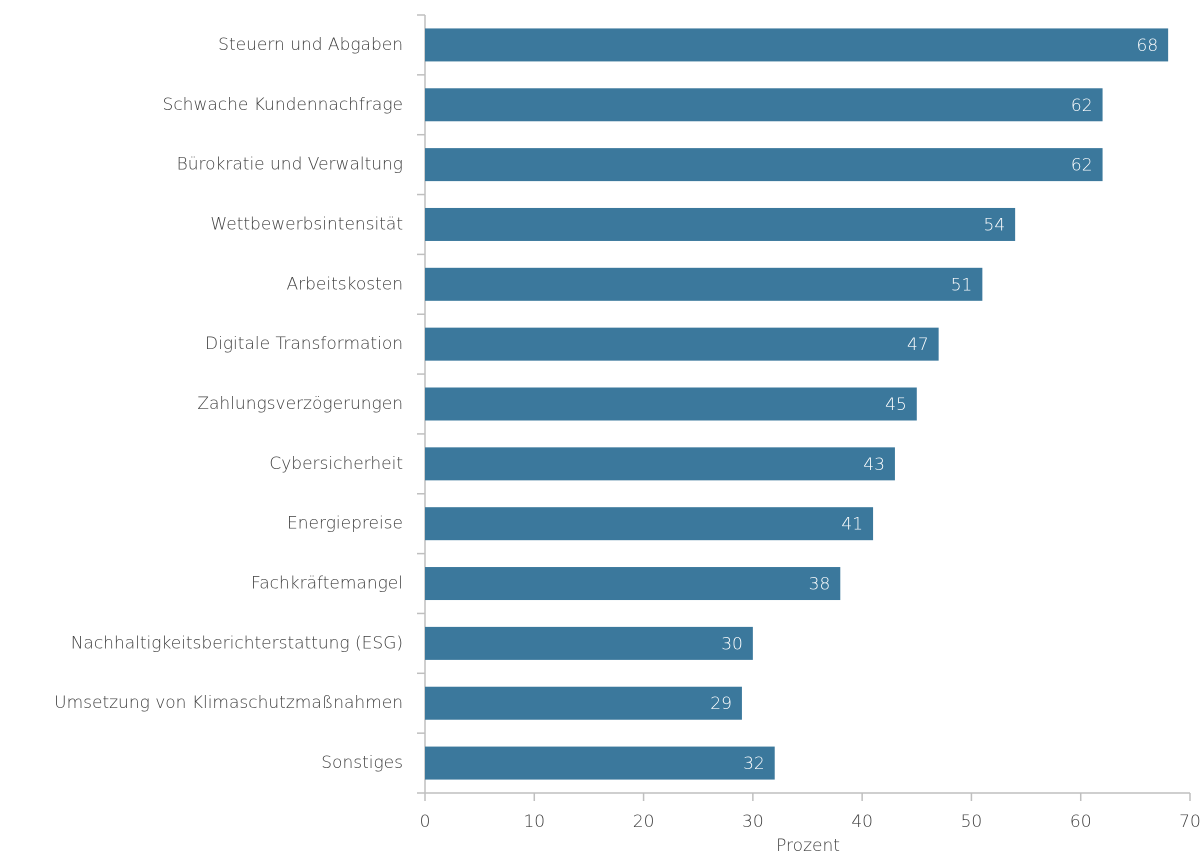 The image size is (1204, 855). What do you see at coordinates (534, 822) in the screenshot?
I see `x-tick-label: 10` at bounding box center [534, 822].